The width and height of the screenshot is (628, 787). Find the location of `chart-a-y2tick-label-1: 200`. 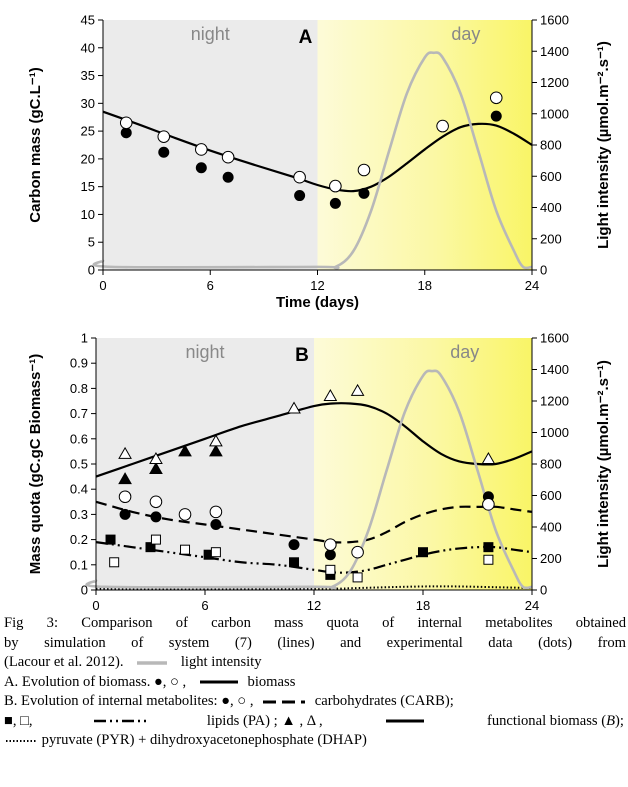

chart-a-y2tick-label-1: 200 is located at coordinates (551, 238).